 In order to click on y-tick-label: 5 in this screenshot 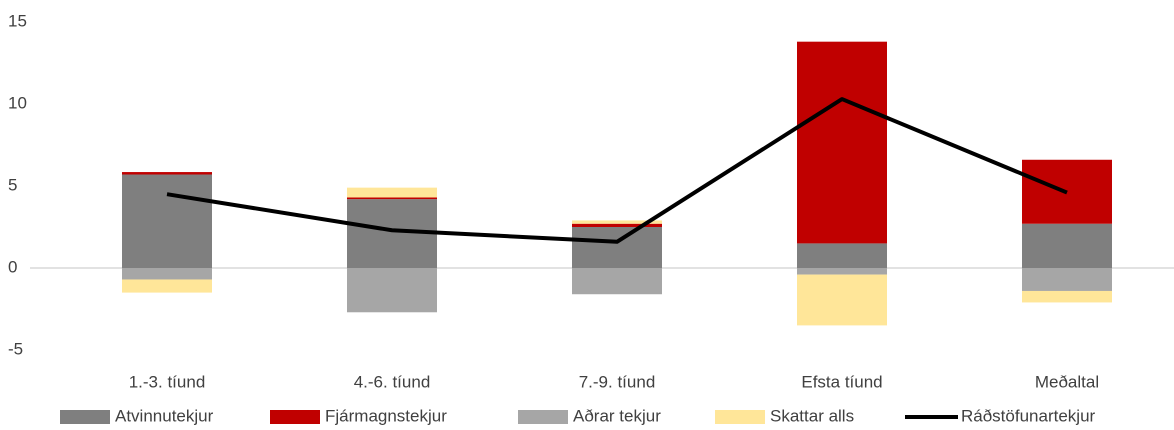, I will do `click(12, 184)`.